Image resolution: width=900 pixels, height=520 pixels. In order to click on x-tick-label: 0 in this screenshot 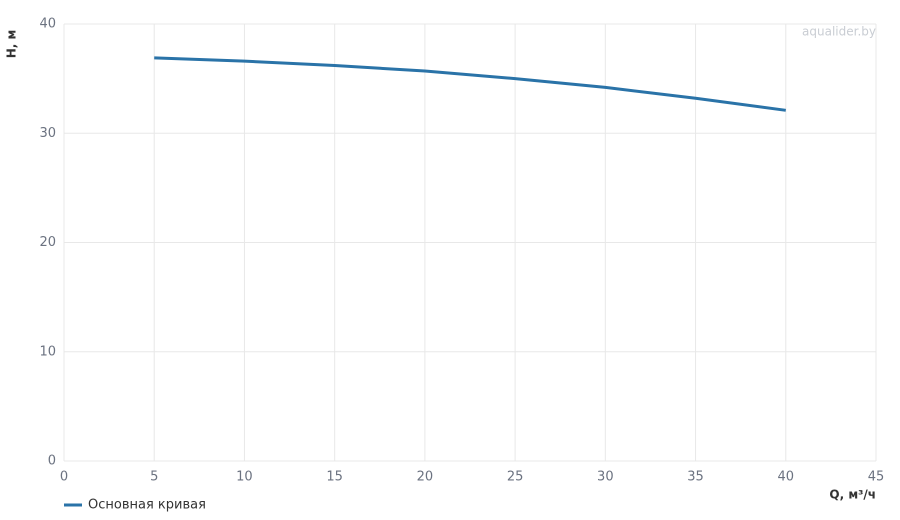, I will do `click(64, 477)`.